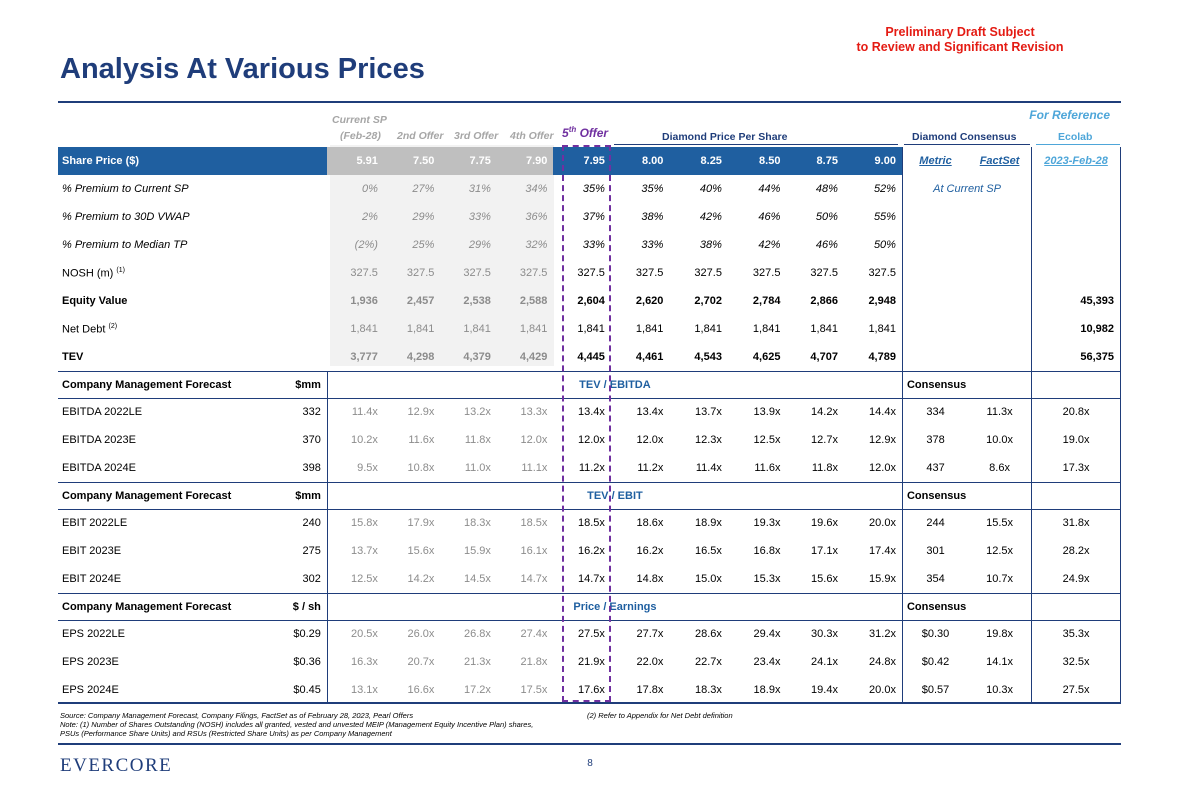  I want to click on consensus-multiple: 11.3x, so click(1000, 411).